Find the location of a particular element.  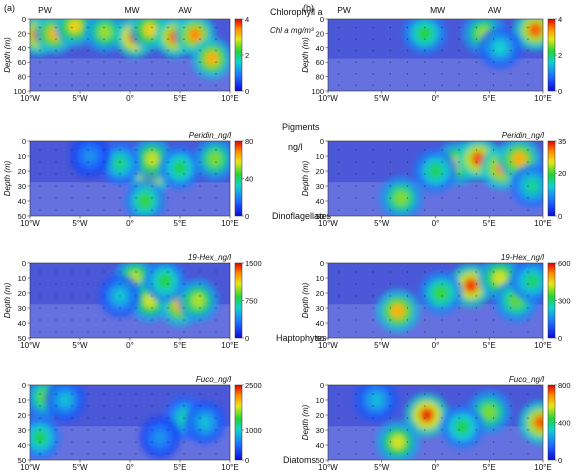

x-tick-label: 5°W is located at coordinates (382, 345).